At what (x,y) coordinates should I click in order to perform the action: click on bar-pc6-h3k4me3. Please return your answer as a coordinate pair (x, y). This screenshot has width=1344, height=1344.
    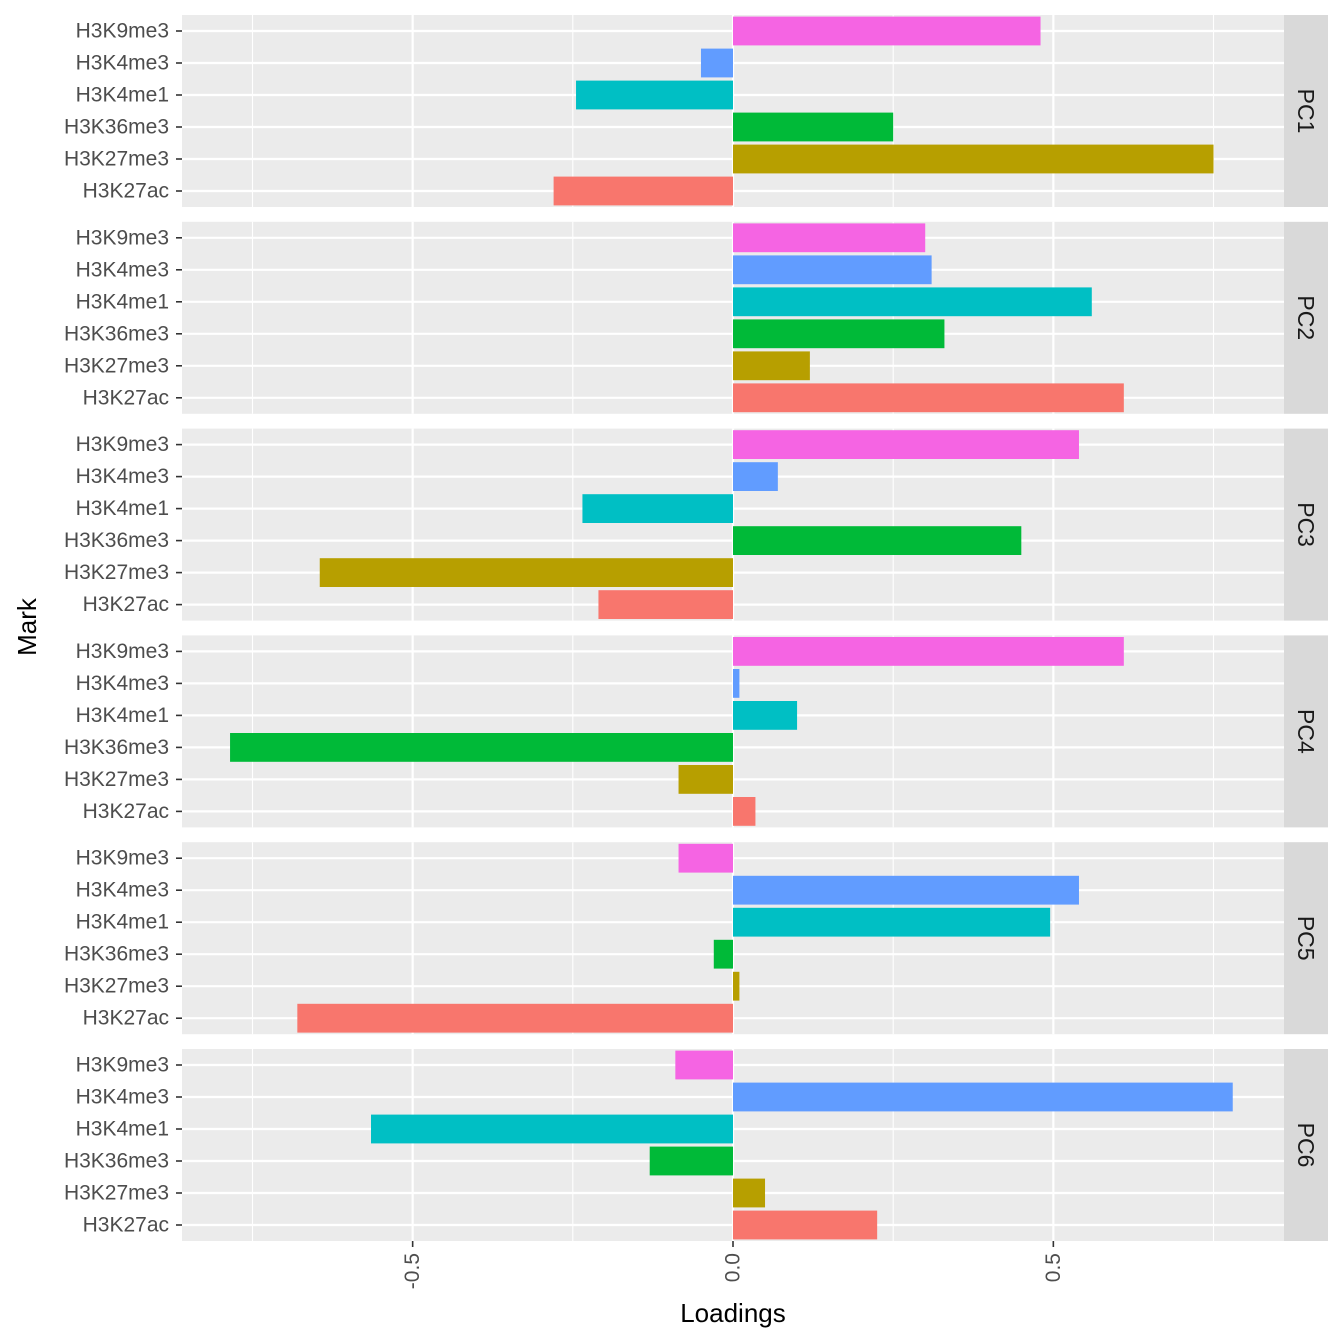
    Looking at the image, I should click on (983, 1097).